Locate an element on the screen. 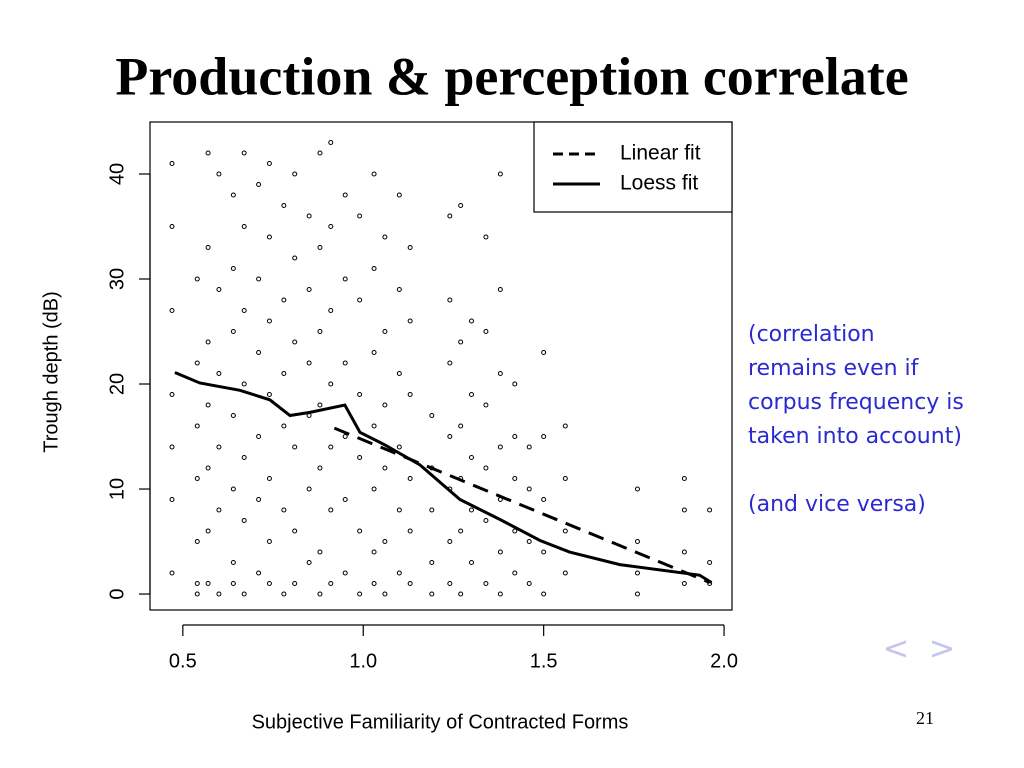 Image resolution: width=1024 pixels, height=768 pixels. y-tick-label: 30 is located at coordinates (117, 279).